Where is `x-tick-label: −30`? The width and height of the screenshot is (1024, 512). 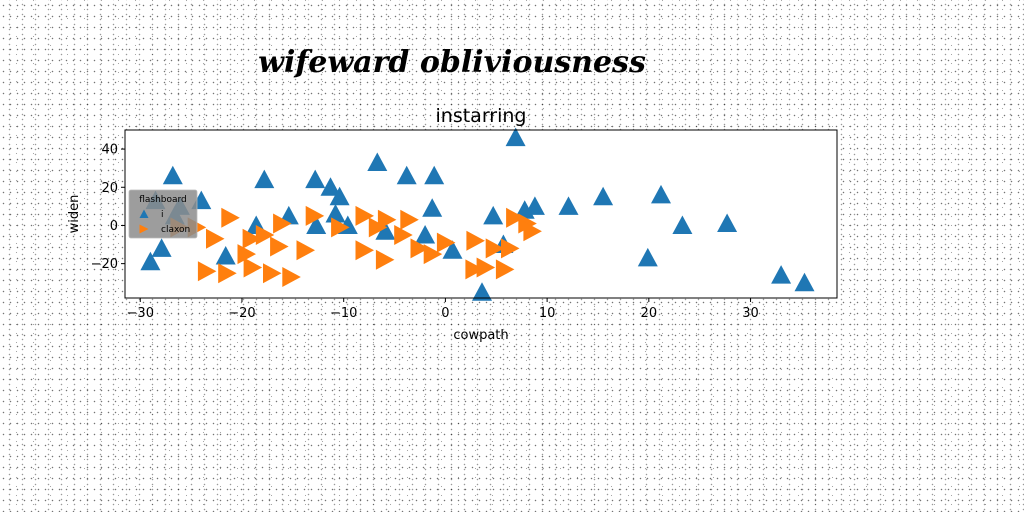 x-tick-label: −30 is located at coordinates (140, 313).